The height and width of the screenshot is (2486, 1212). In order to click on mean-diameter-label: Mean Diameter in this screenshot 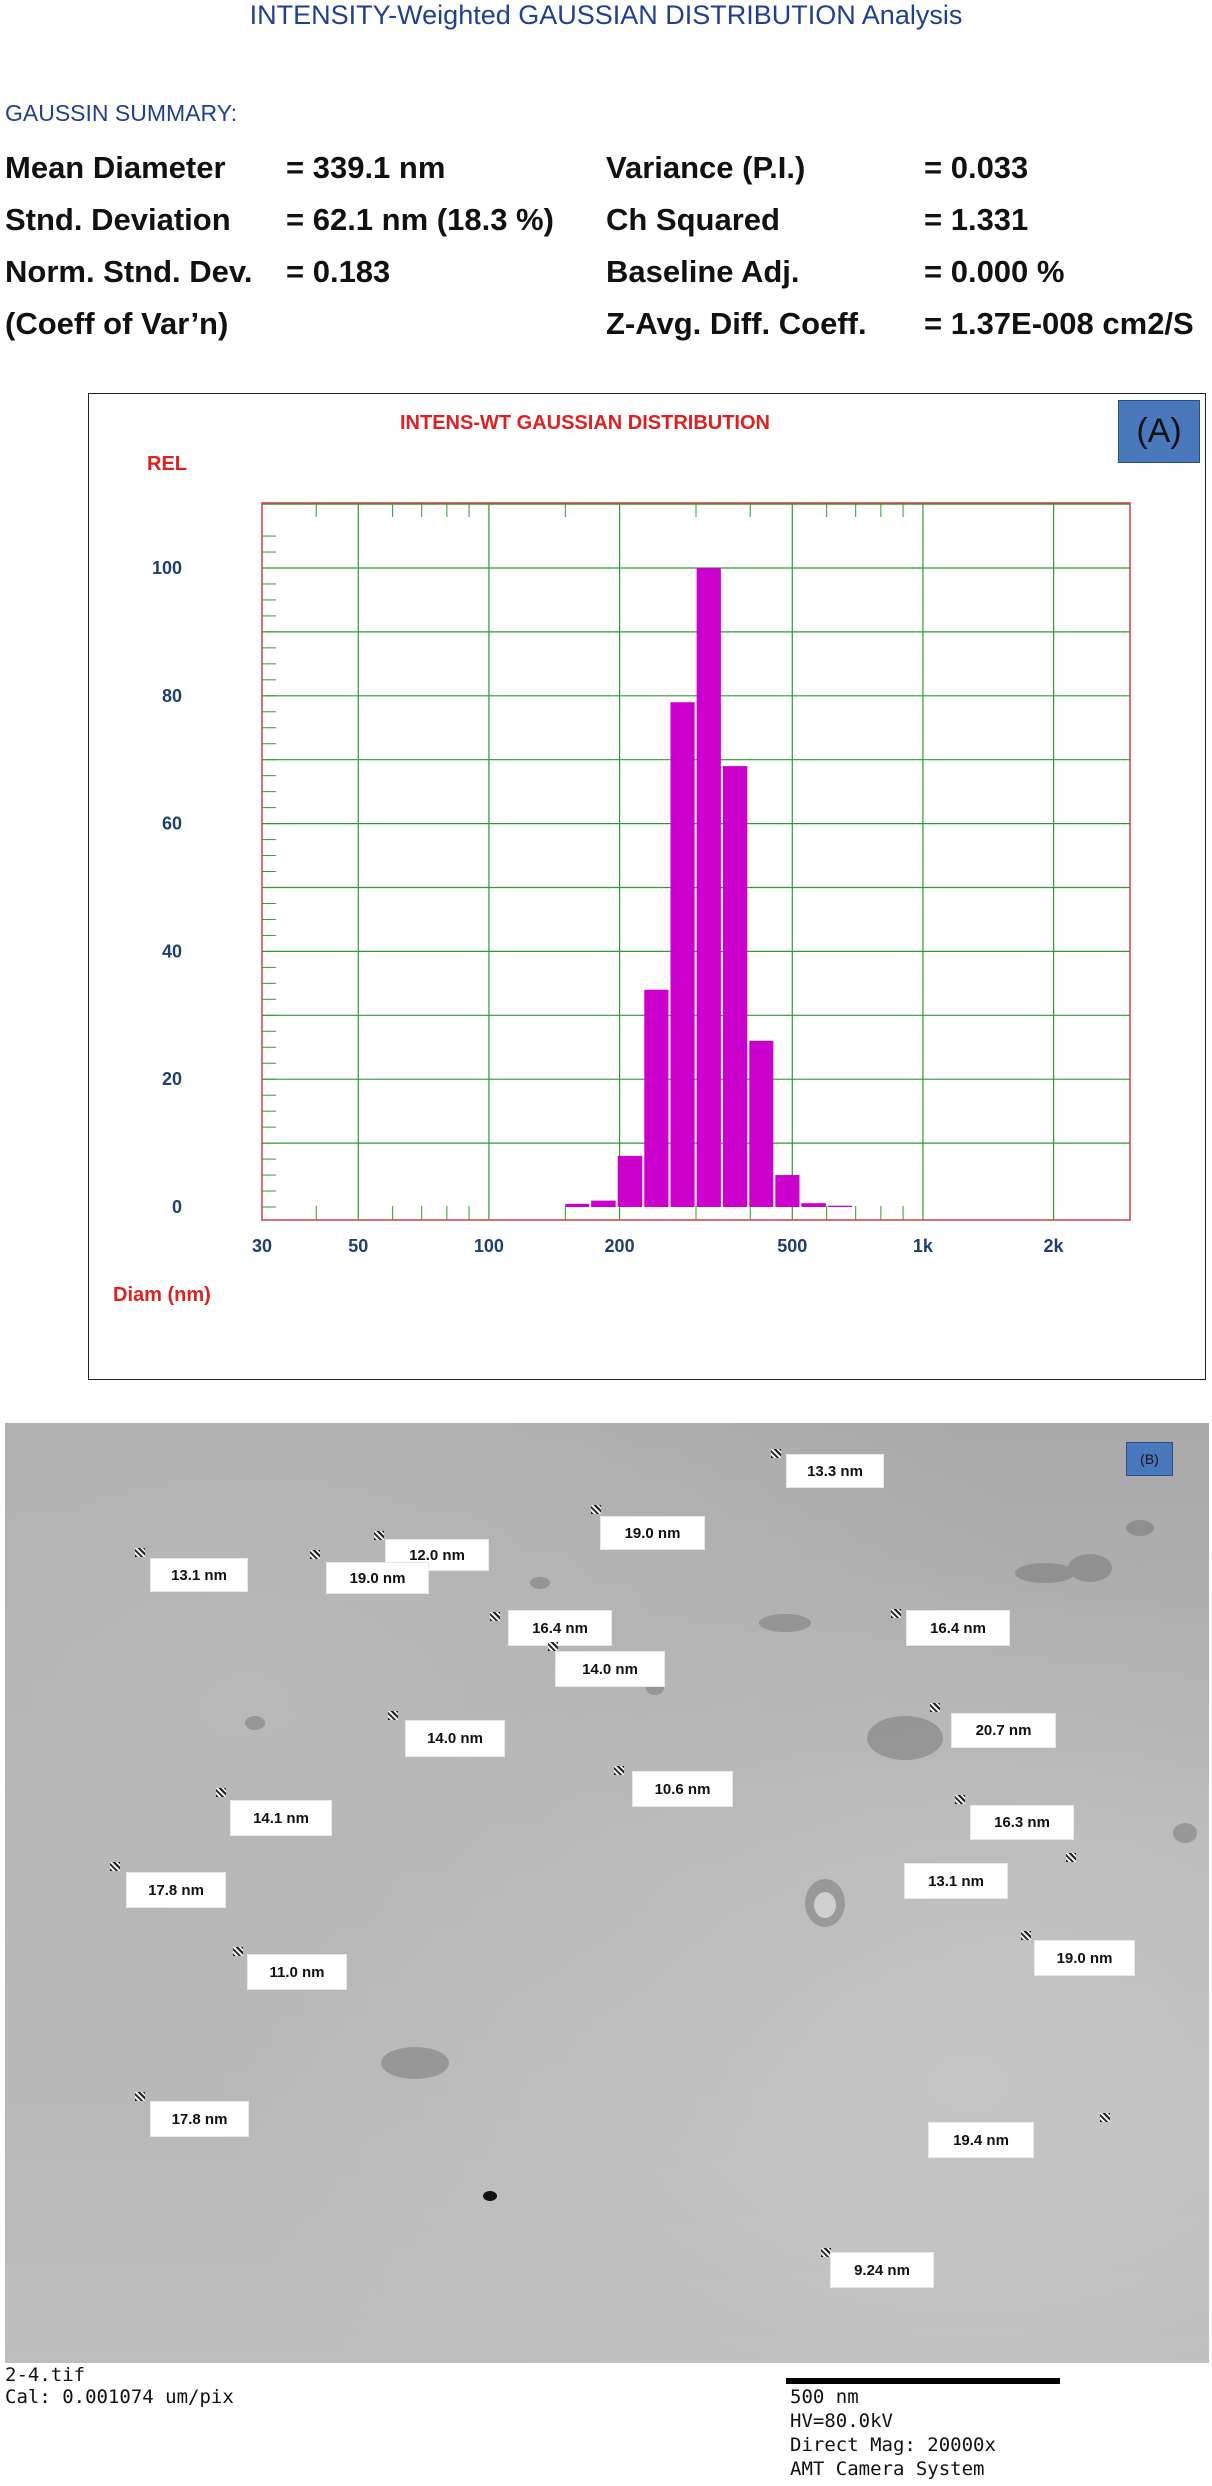, I will do `click(115, 167)`.